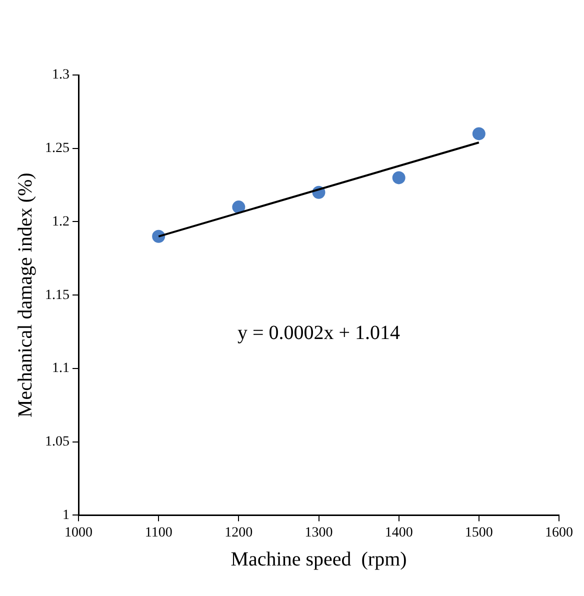 Image resolution: width=584 pixels, height=596 pixels. I want to click on y-tick-label: 1.2, so click(61, 222).